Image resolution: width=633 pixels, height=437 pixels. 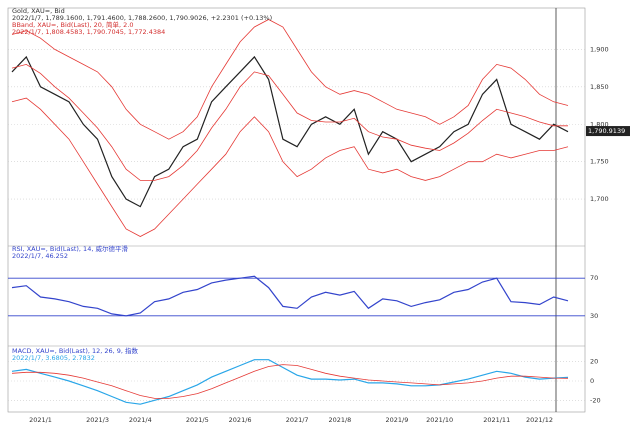 What do you see at coordinates (73, 24) in the screenshot?
I see `pane-indicator: BBand, XAU=, Bid(Last), 20, 简单, 2.0` at bounding box center [73, 24].